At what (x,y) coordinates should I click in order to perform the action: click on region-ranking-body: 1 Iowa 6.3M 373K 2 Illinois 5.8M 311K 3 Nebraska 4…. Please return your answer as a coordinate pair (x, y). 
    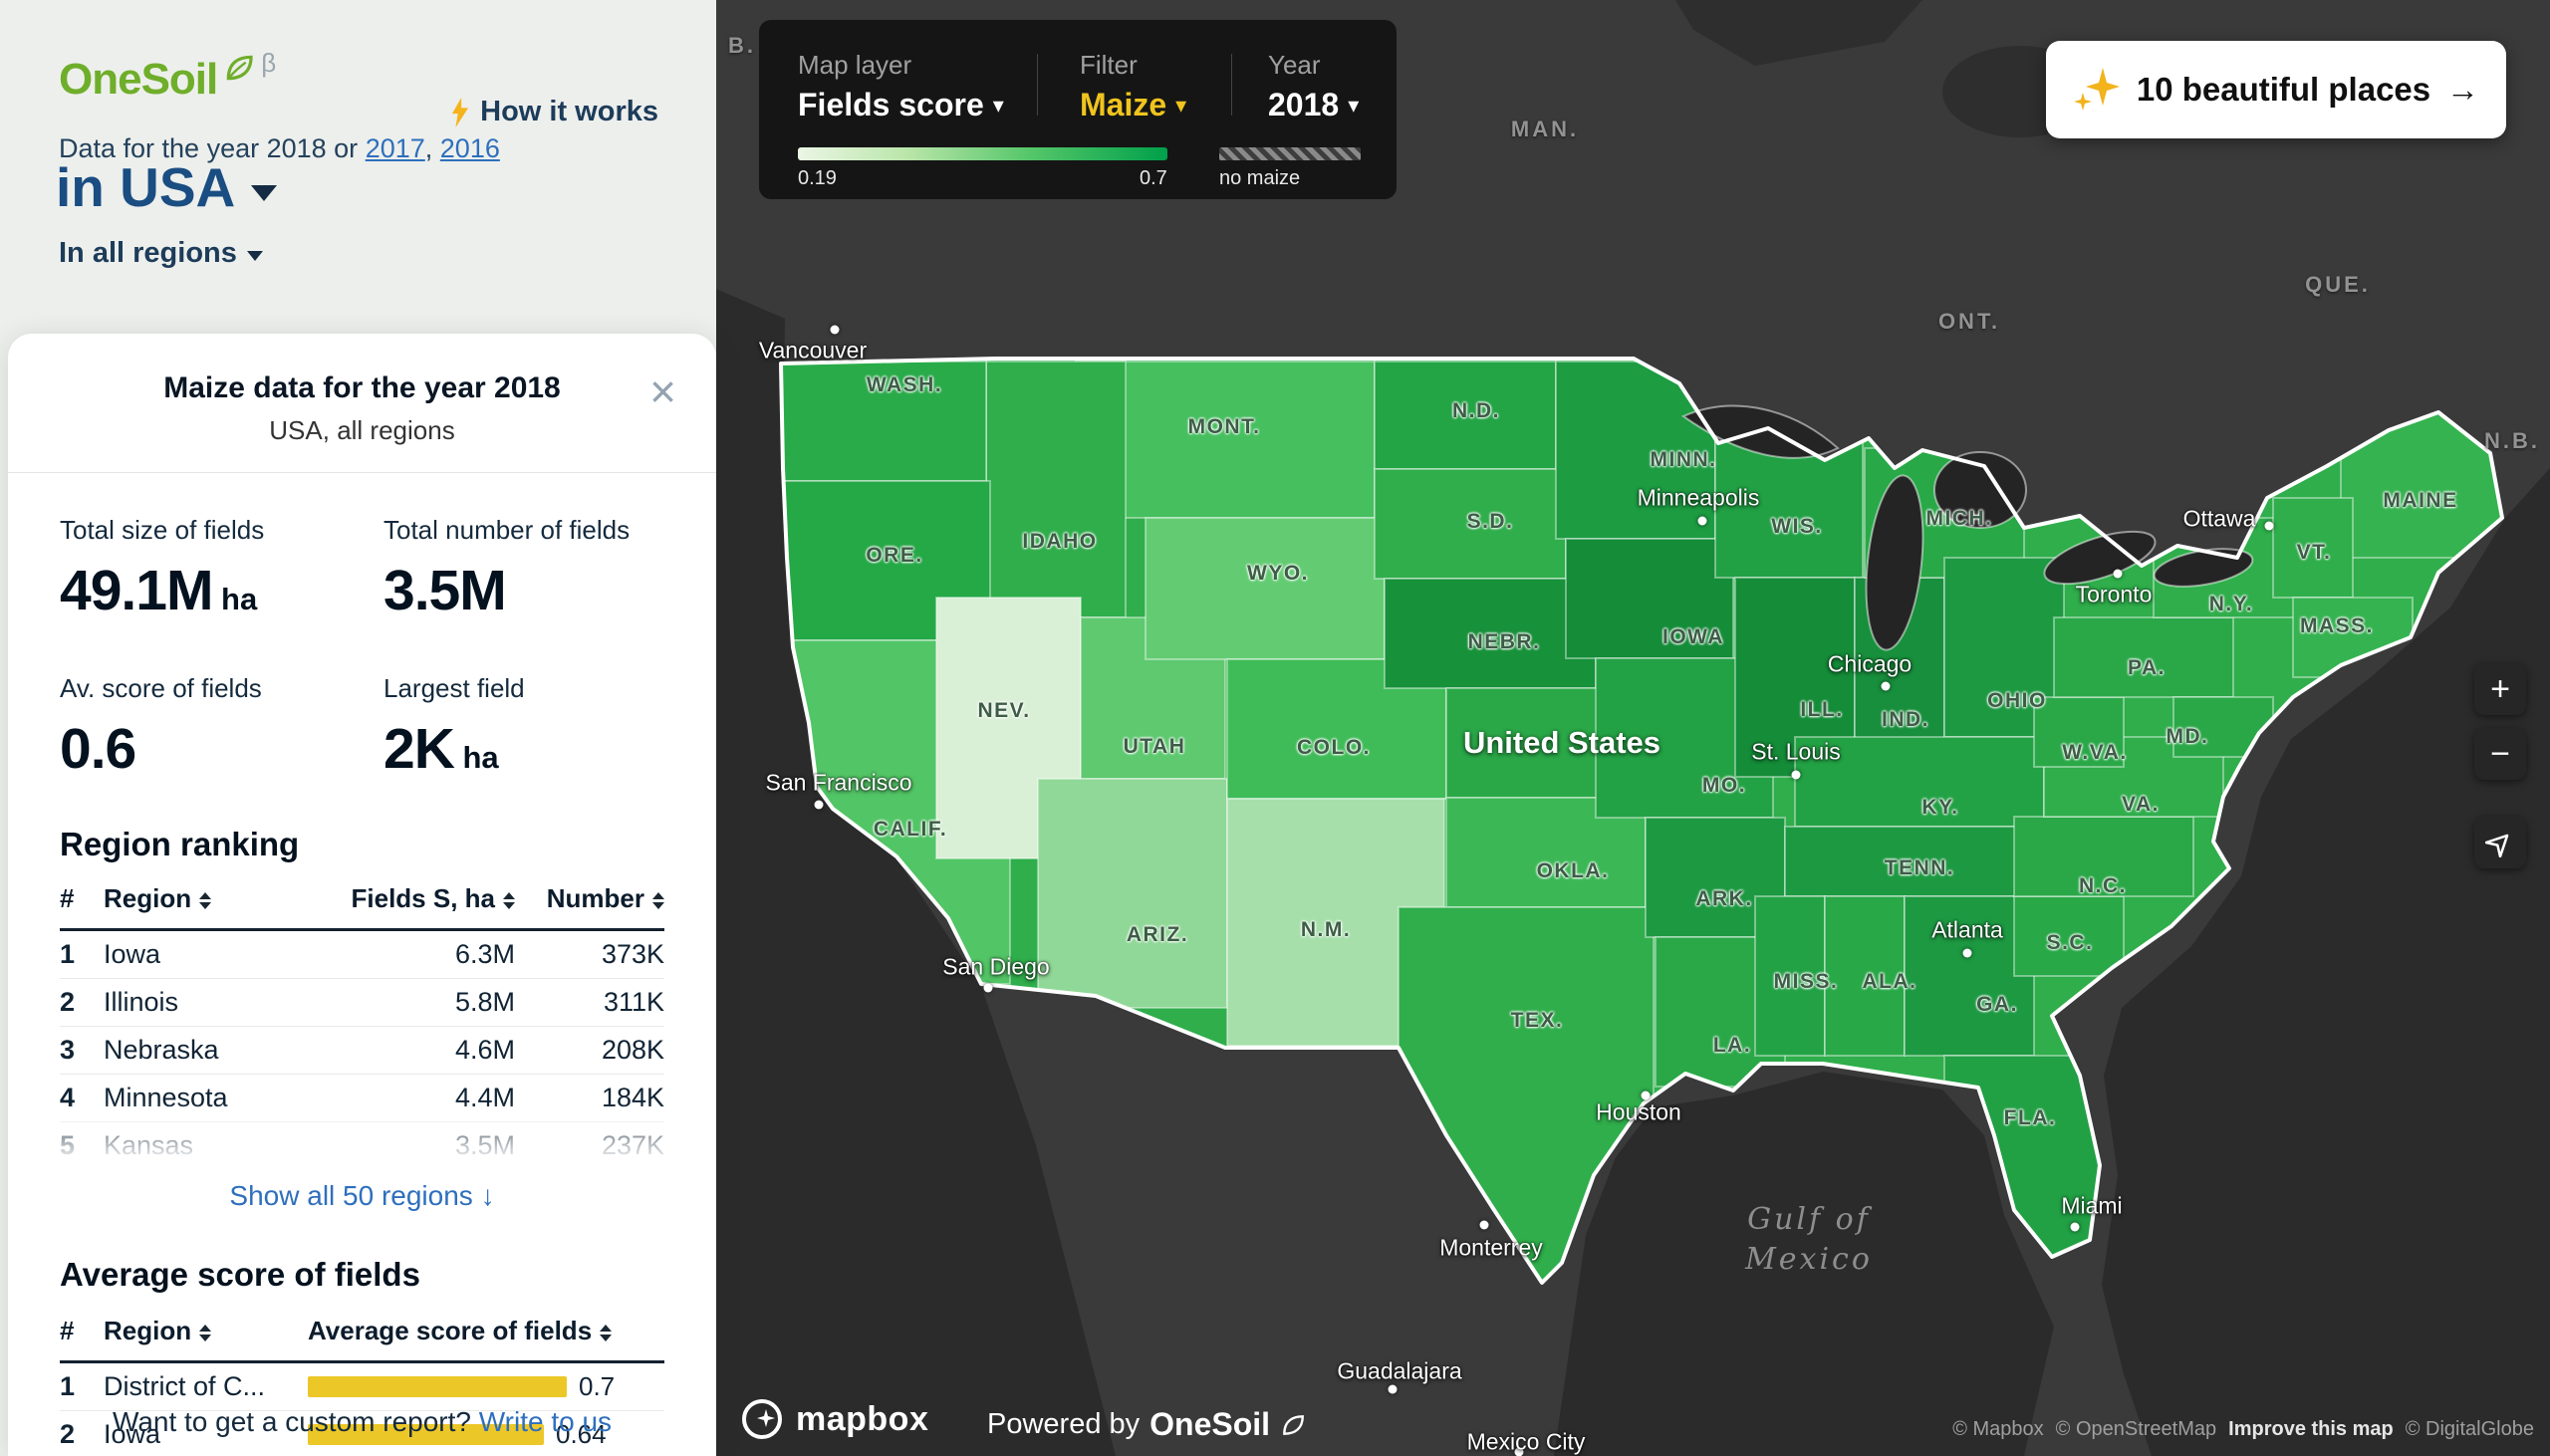
    Looking at the image, I should click on (362, 1051).